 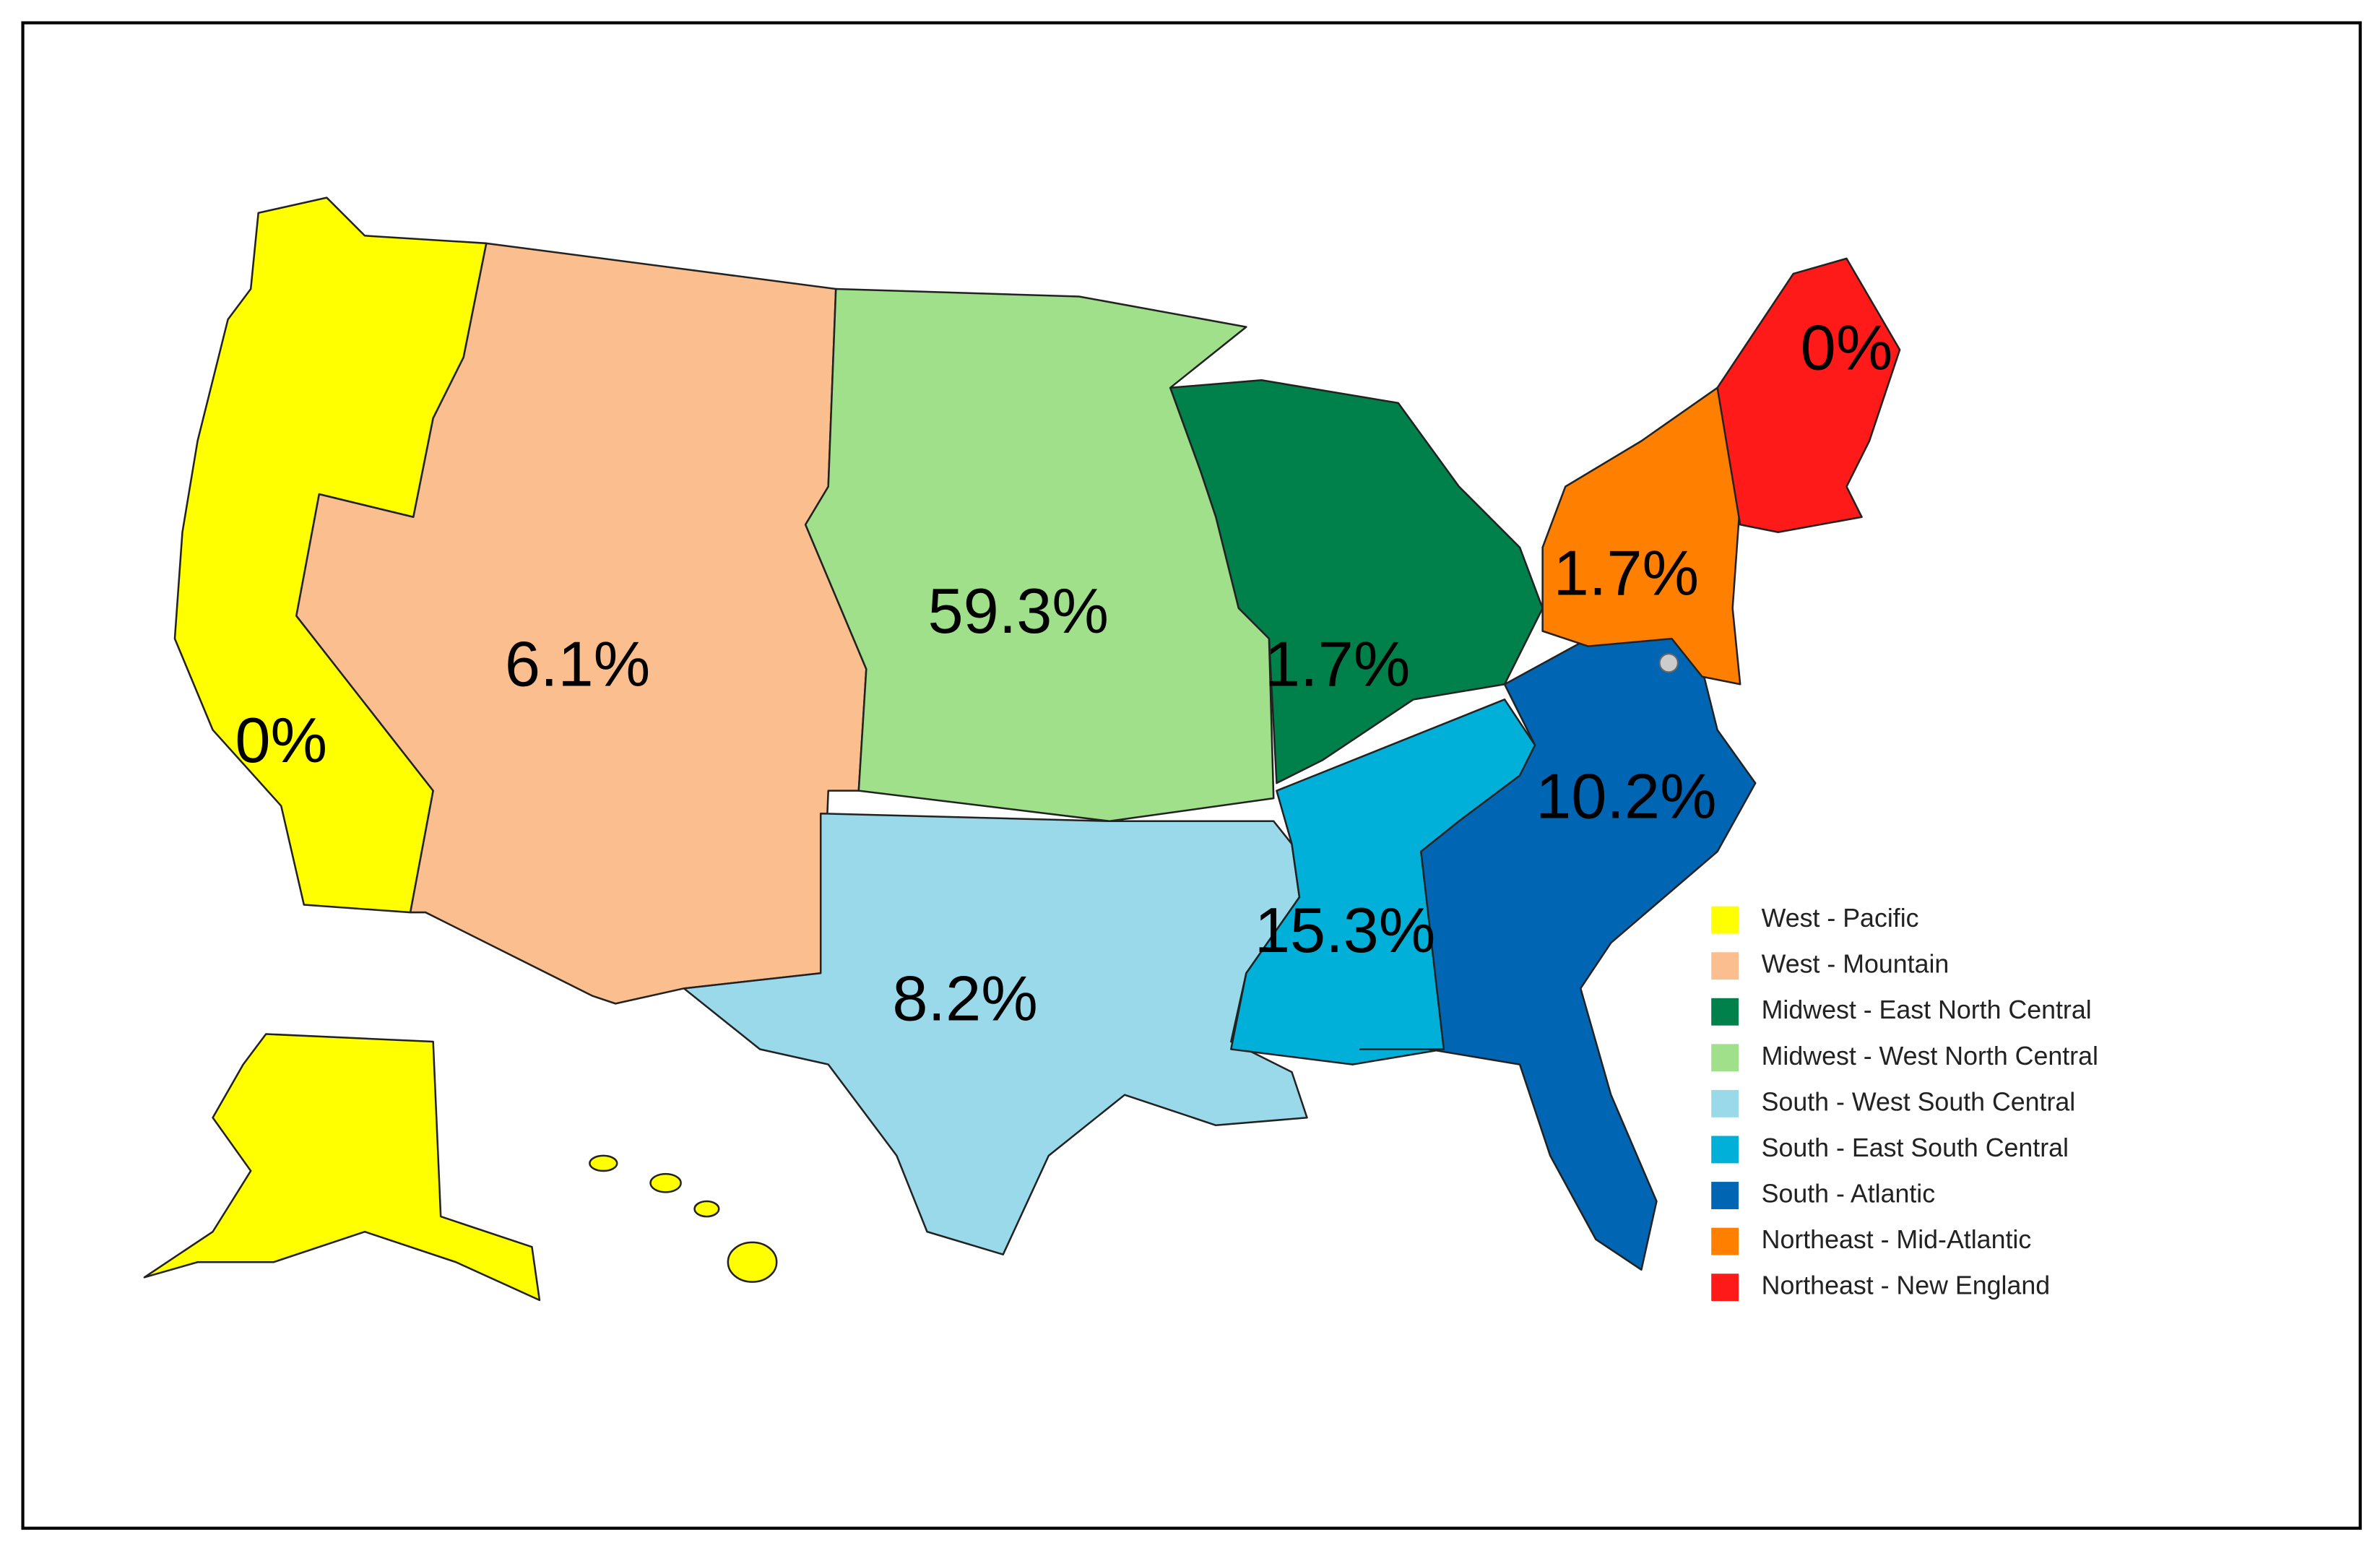 I want to click on region-value-label: 10.2%, so click(x=1626, y=796).